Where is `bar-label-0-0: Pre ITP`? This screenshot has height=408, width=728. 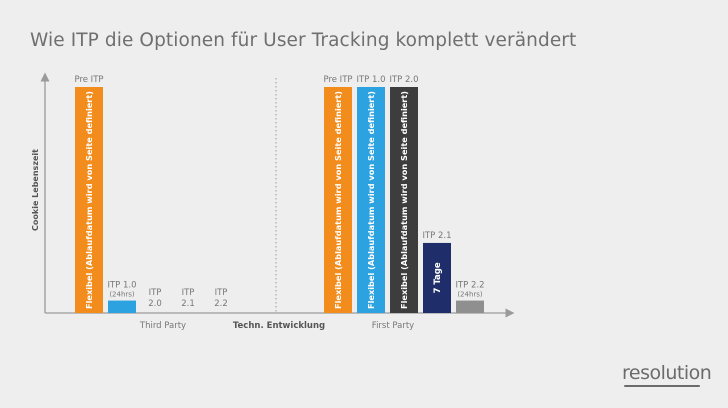
bar-label-0-0: Pre ITP is located at coordinates (88, 80).